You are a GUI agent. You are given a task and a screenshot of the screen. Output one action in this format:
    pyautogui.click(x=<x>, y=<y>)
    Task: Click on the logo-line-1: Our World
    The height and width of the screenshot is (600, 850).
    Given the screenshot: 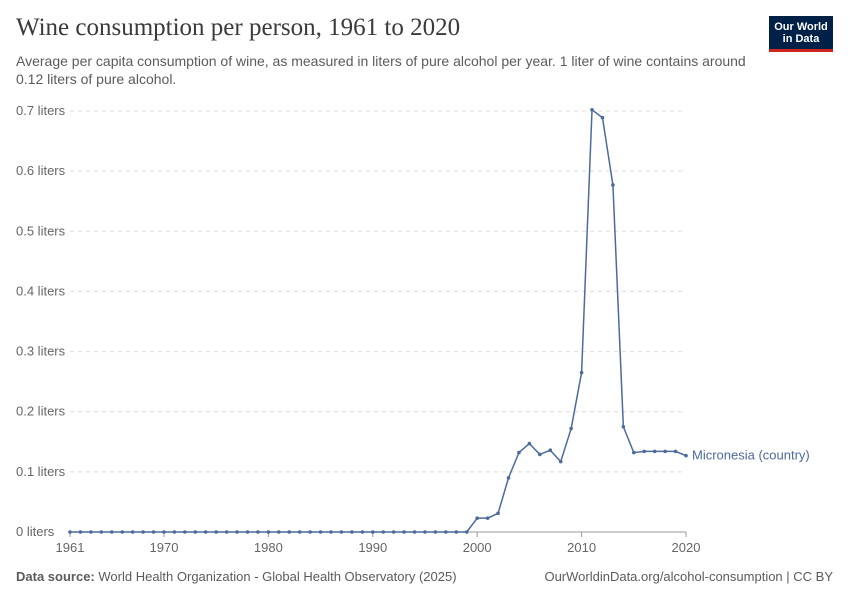 What is the action you would take?
    pyautogui.click(x=801, y=27)
    